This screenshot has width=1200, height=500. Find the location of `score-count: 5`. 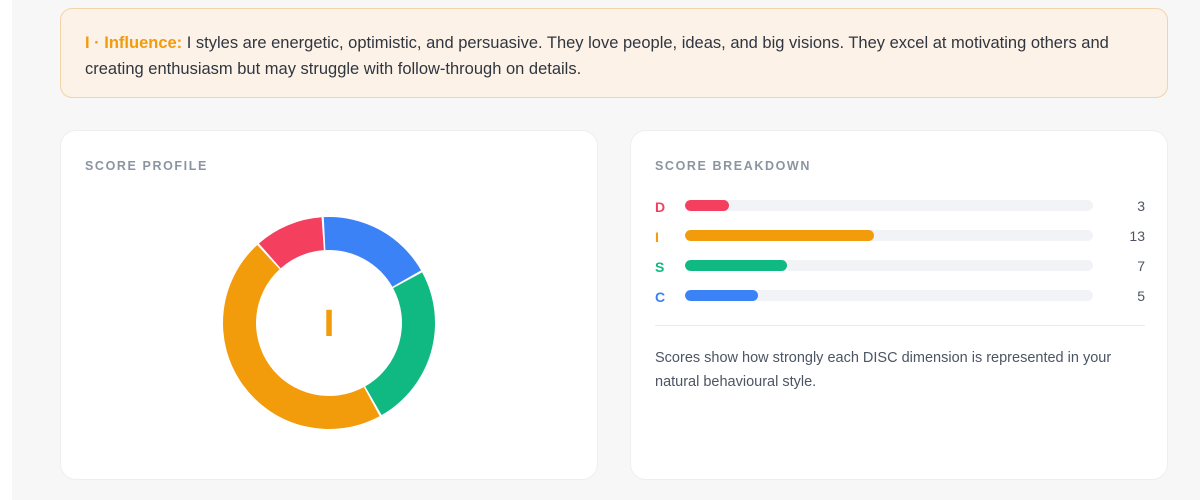

score-count: 5 is located at coordinates (1141, 296).